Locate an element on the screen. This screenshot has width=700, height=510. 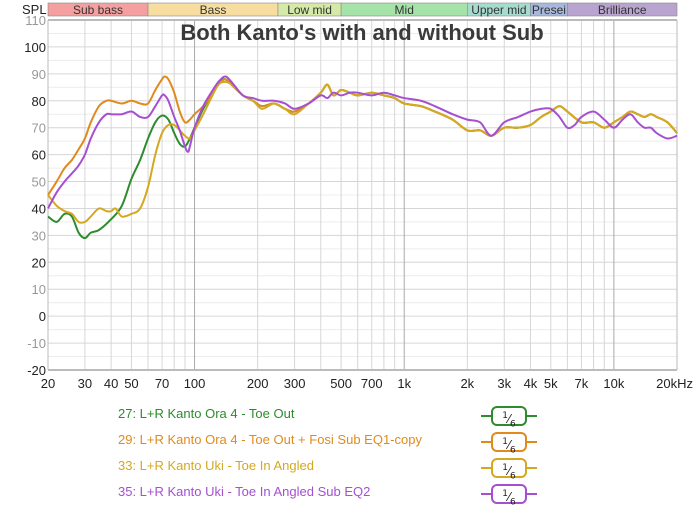
svg-text: 80 is located at coordinates (39, 101).